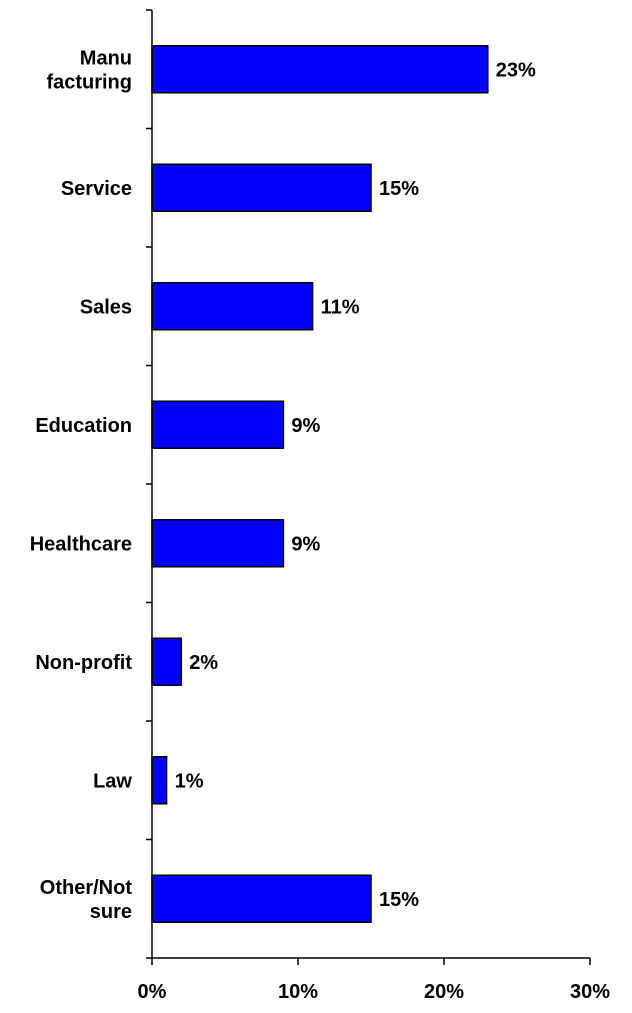 This screenshot has height=1013, width=632. I want to click on data-label-manu-facturing: 23%, so click(516, 70).